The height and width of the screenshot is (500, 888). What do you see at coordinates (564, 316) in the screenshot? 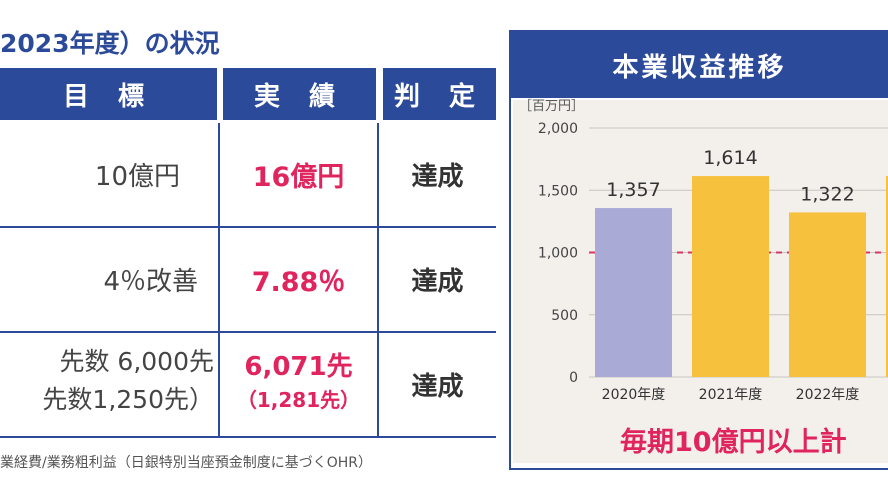
I see `y-tick-label: 500` at bounding box center [564, 316].